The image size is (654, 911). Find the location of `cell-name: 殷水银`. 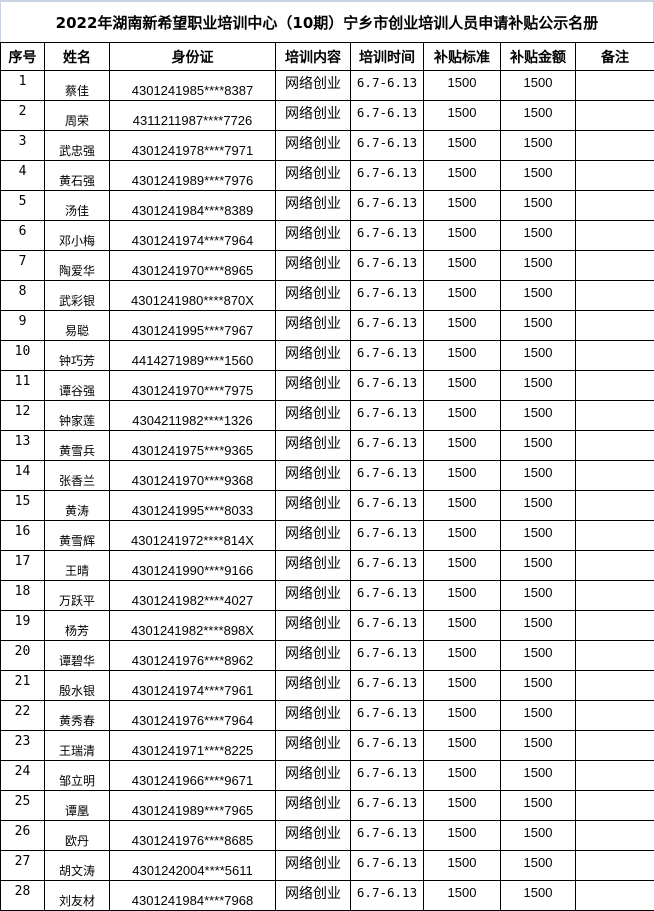

cell-name: 殷水银 is located at coordinates (77, 686).